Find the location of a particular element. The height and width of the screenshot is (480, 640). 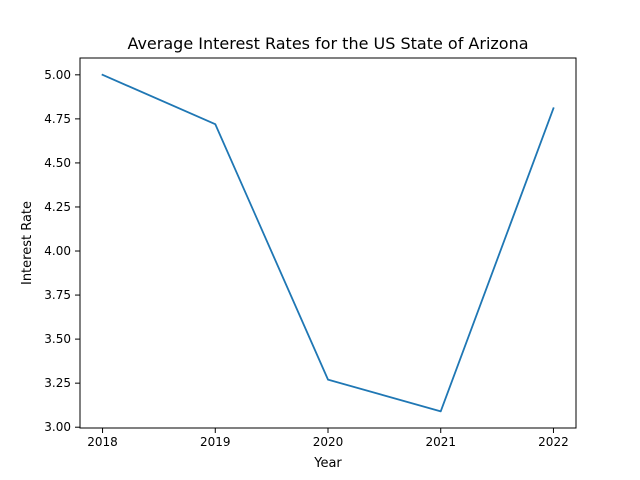

x-tick-label-2018: 2018 is located at coordinates (102, 442).